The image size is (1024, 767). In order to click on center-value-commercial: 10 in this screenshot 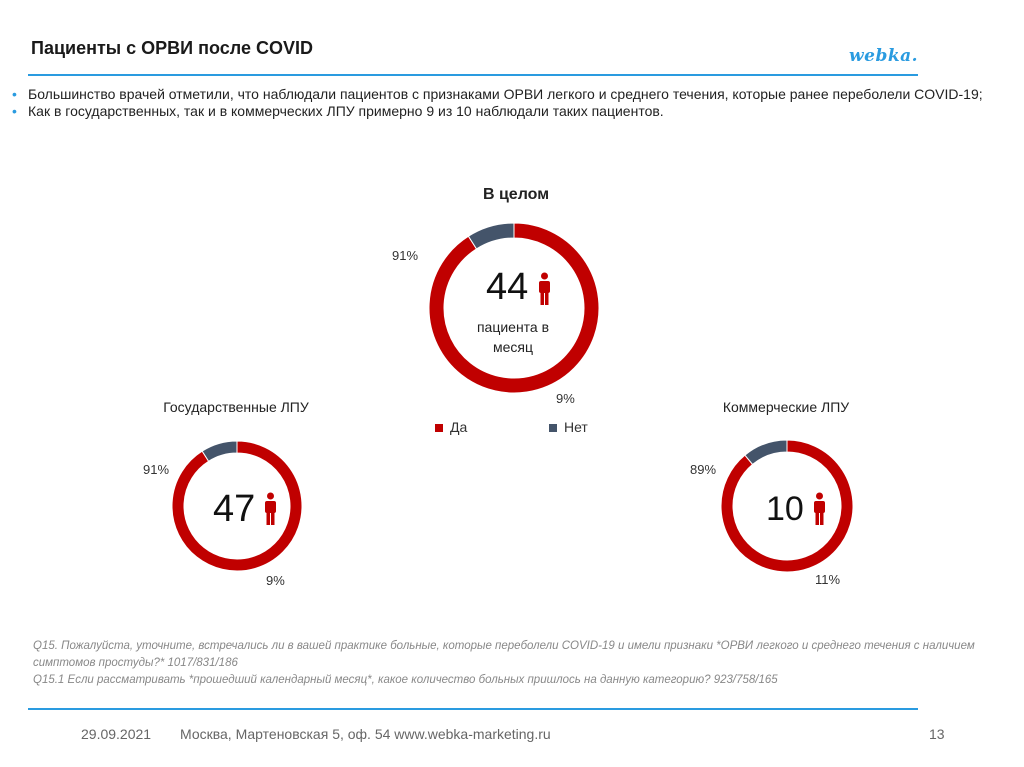, I will do `click(785, 509)`.